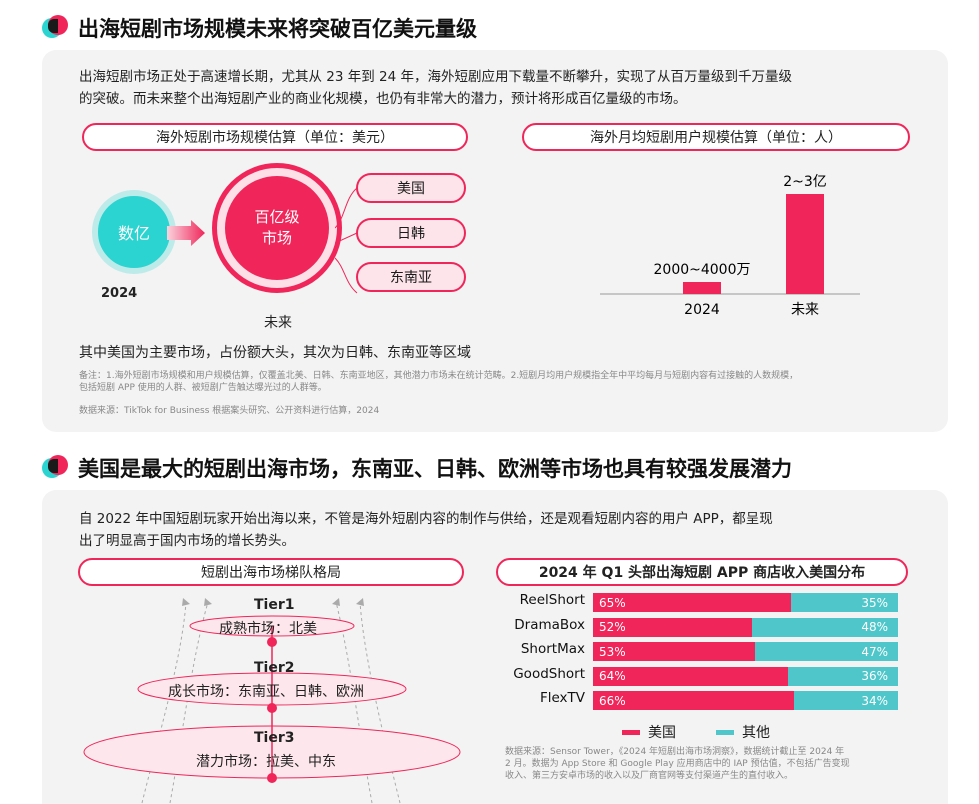 The image size is (979, 804). I want to click on revenue-bar: 65% 35%, so click(745, 602).